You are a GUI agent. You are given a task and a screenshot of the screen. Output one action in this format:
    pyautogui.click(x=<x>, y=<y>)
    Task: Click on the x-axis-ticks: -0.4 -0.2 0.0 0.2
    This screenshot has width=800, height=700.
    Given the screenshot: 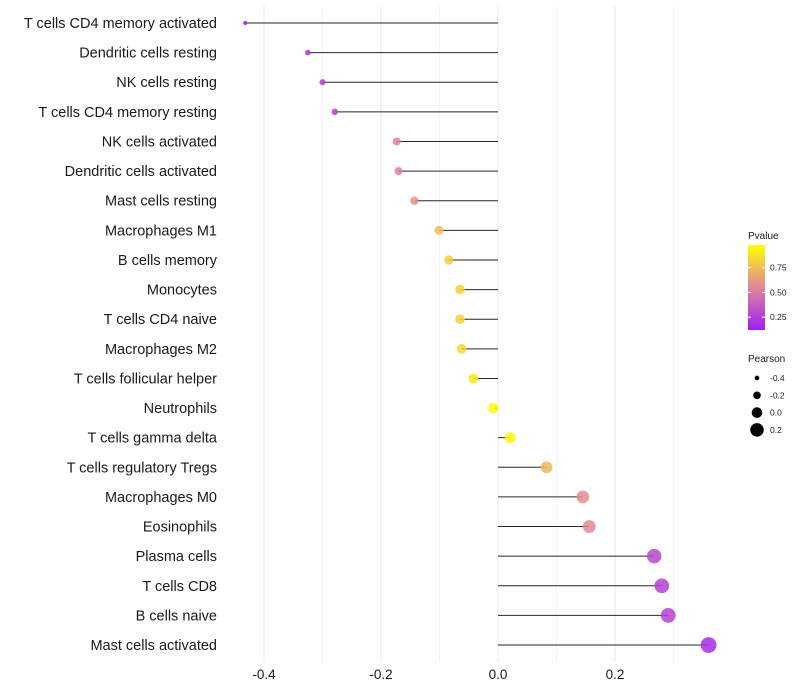 What is the action you would take?
    pyautogui.click(x=438, y=674)
    